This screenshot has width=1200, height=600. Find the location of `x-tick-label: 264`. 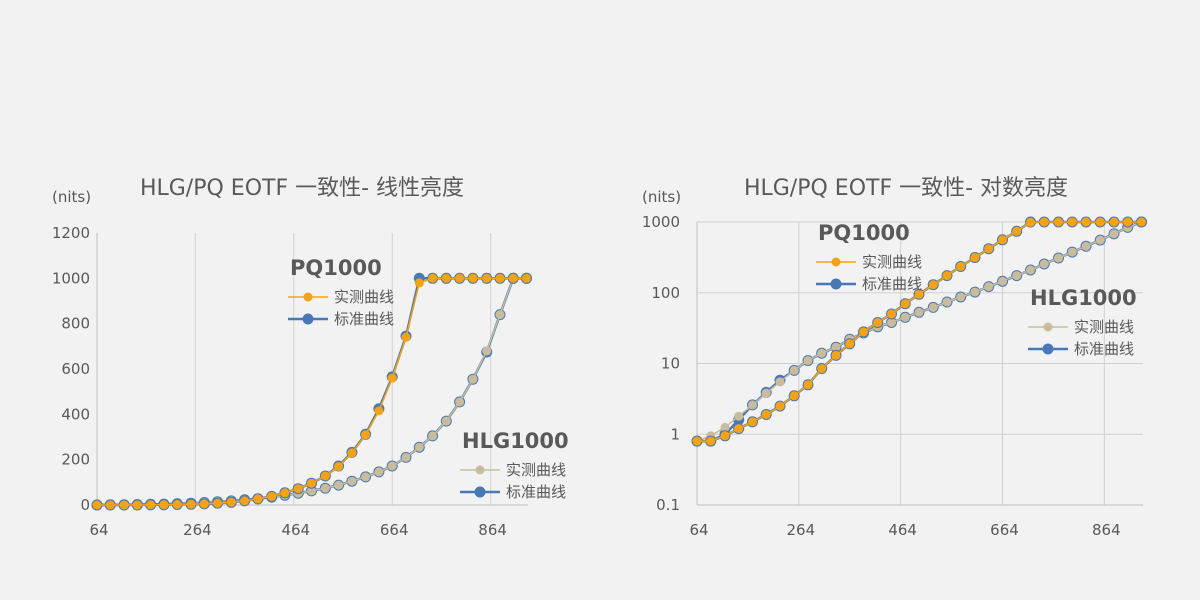

x-tick-label: 264 is located at coordinates (801, 530).